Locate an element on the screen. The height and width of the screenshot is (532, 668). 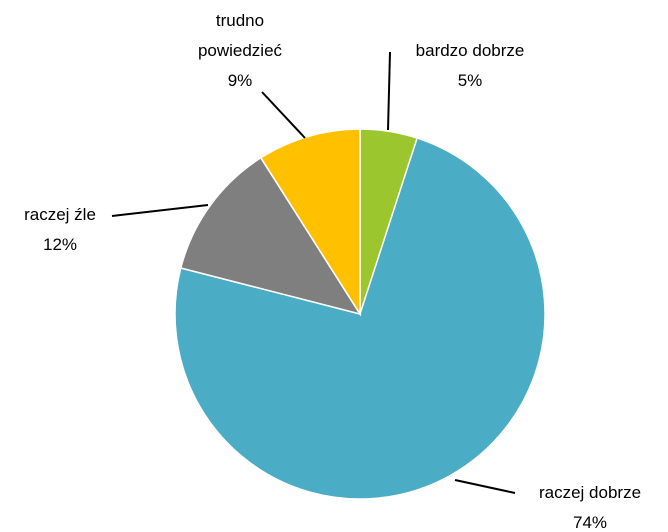
slice-label: raczej dobrze 74% is located at coordinates (590, 505).